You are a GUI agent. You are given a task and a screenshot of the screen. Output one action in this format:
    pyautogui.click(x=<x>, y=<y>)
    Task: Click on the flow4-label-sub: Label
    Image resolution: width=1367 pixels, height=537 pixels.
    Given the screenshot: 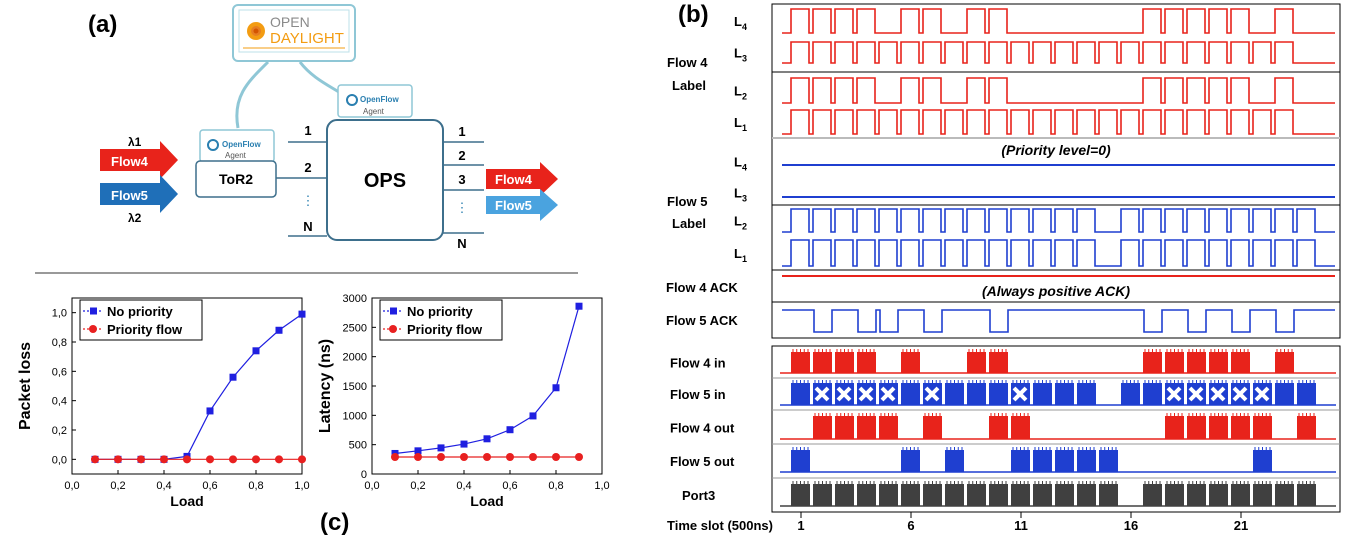 What is the action you would take?
    pyautogui.click(x=689, y=85)
    